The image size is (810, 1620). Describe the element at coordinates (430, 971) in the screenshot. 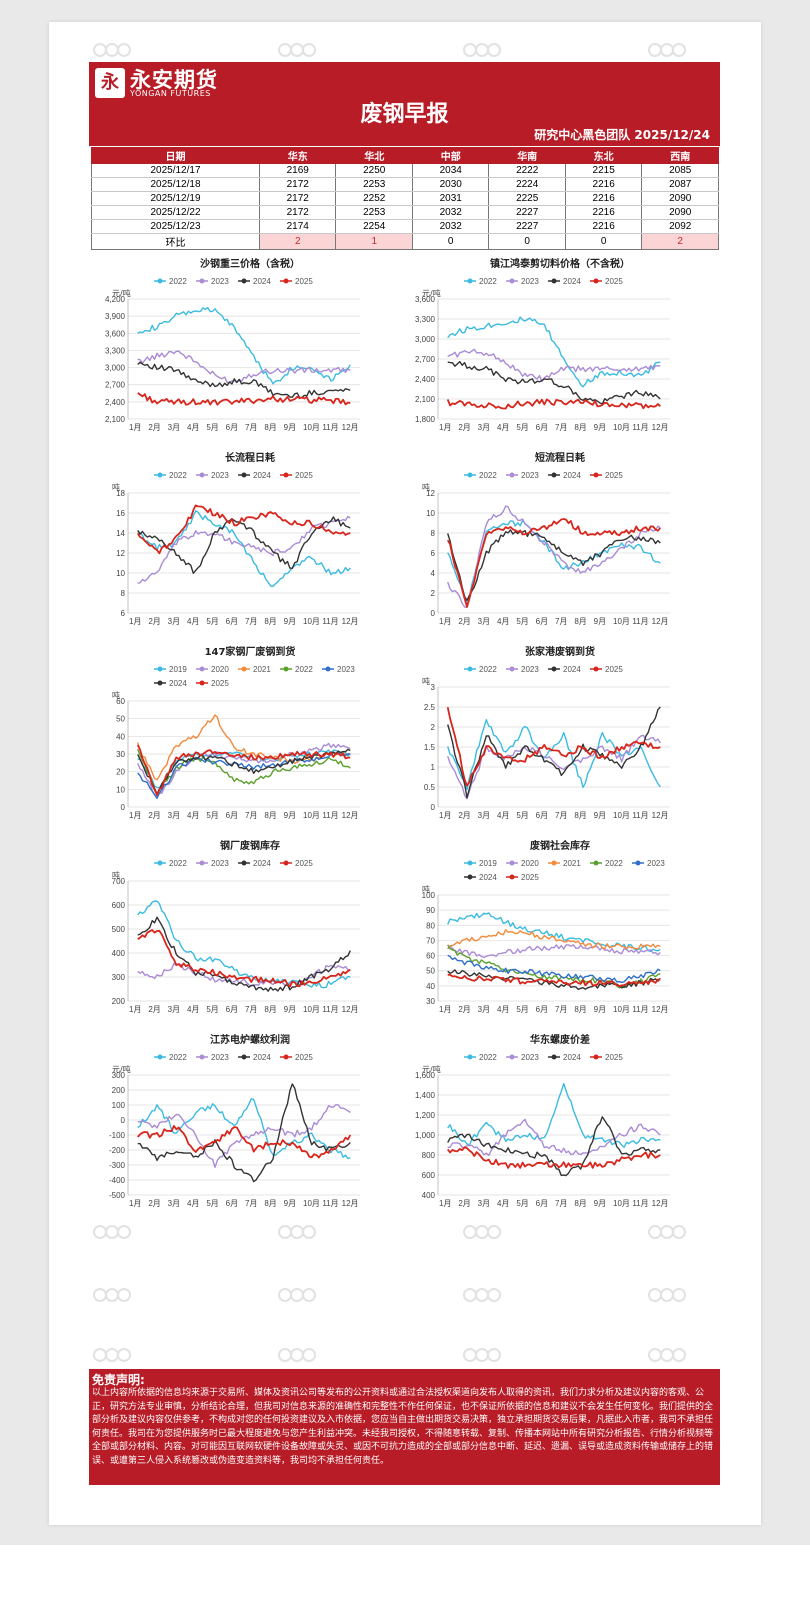

I see `y-tick-label: 50` at that location.